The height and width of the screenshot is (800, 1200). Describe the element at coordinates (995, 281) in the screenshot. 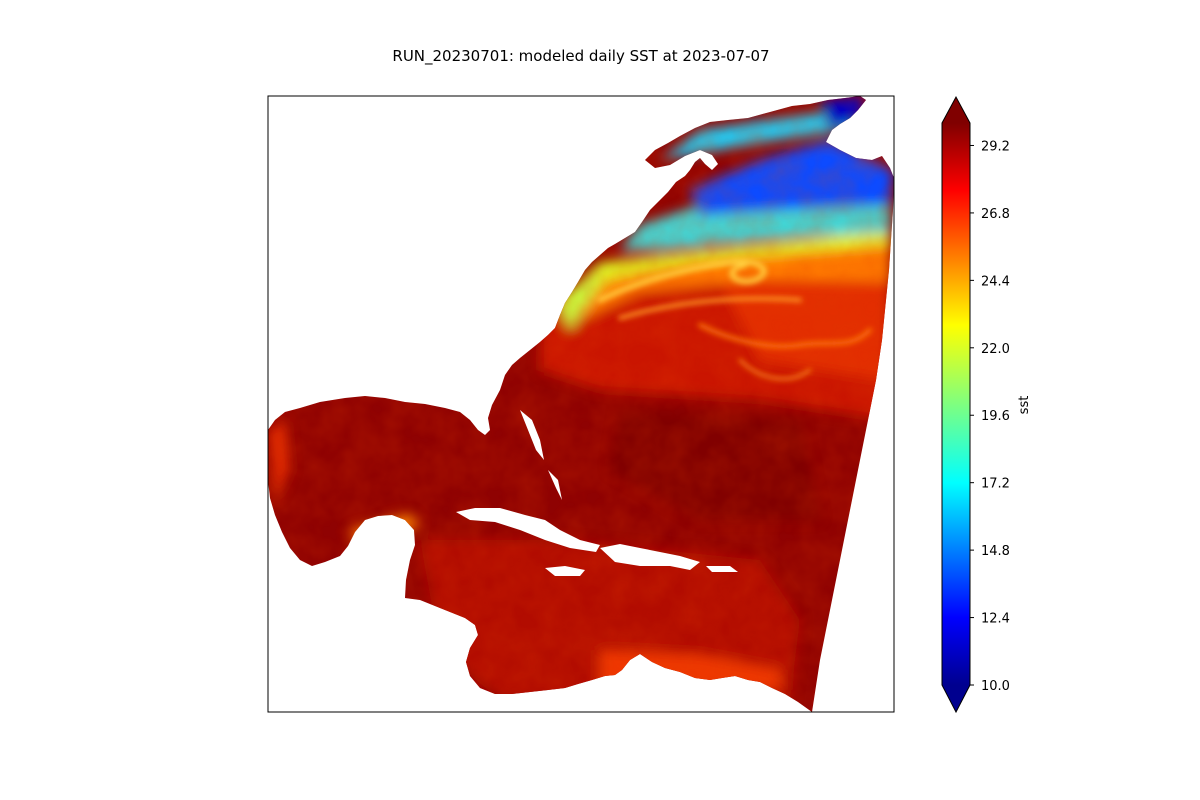

I see `colorbar-tick-label: 24.4` at that location.